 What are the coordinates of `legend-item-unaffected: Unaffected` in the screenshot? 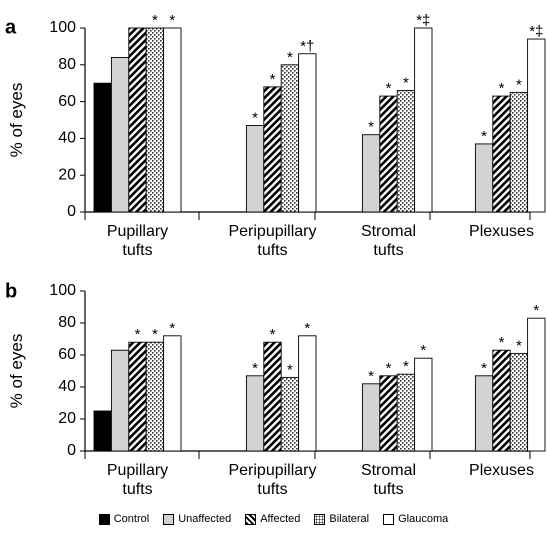 It's located at (197, 519).